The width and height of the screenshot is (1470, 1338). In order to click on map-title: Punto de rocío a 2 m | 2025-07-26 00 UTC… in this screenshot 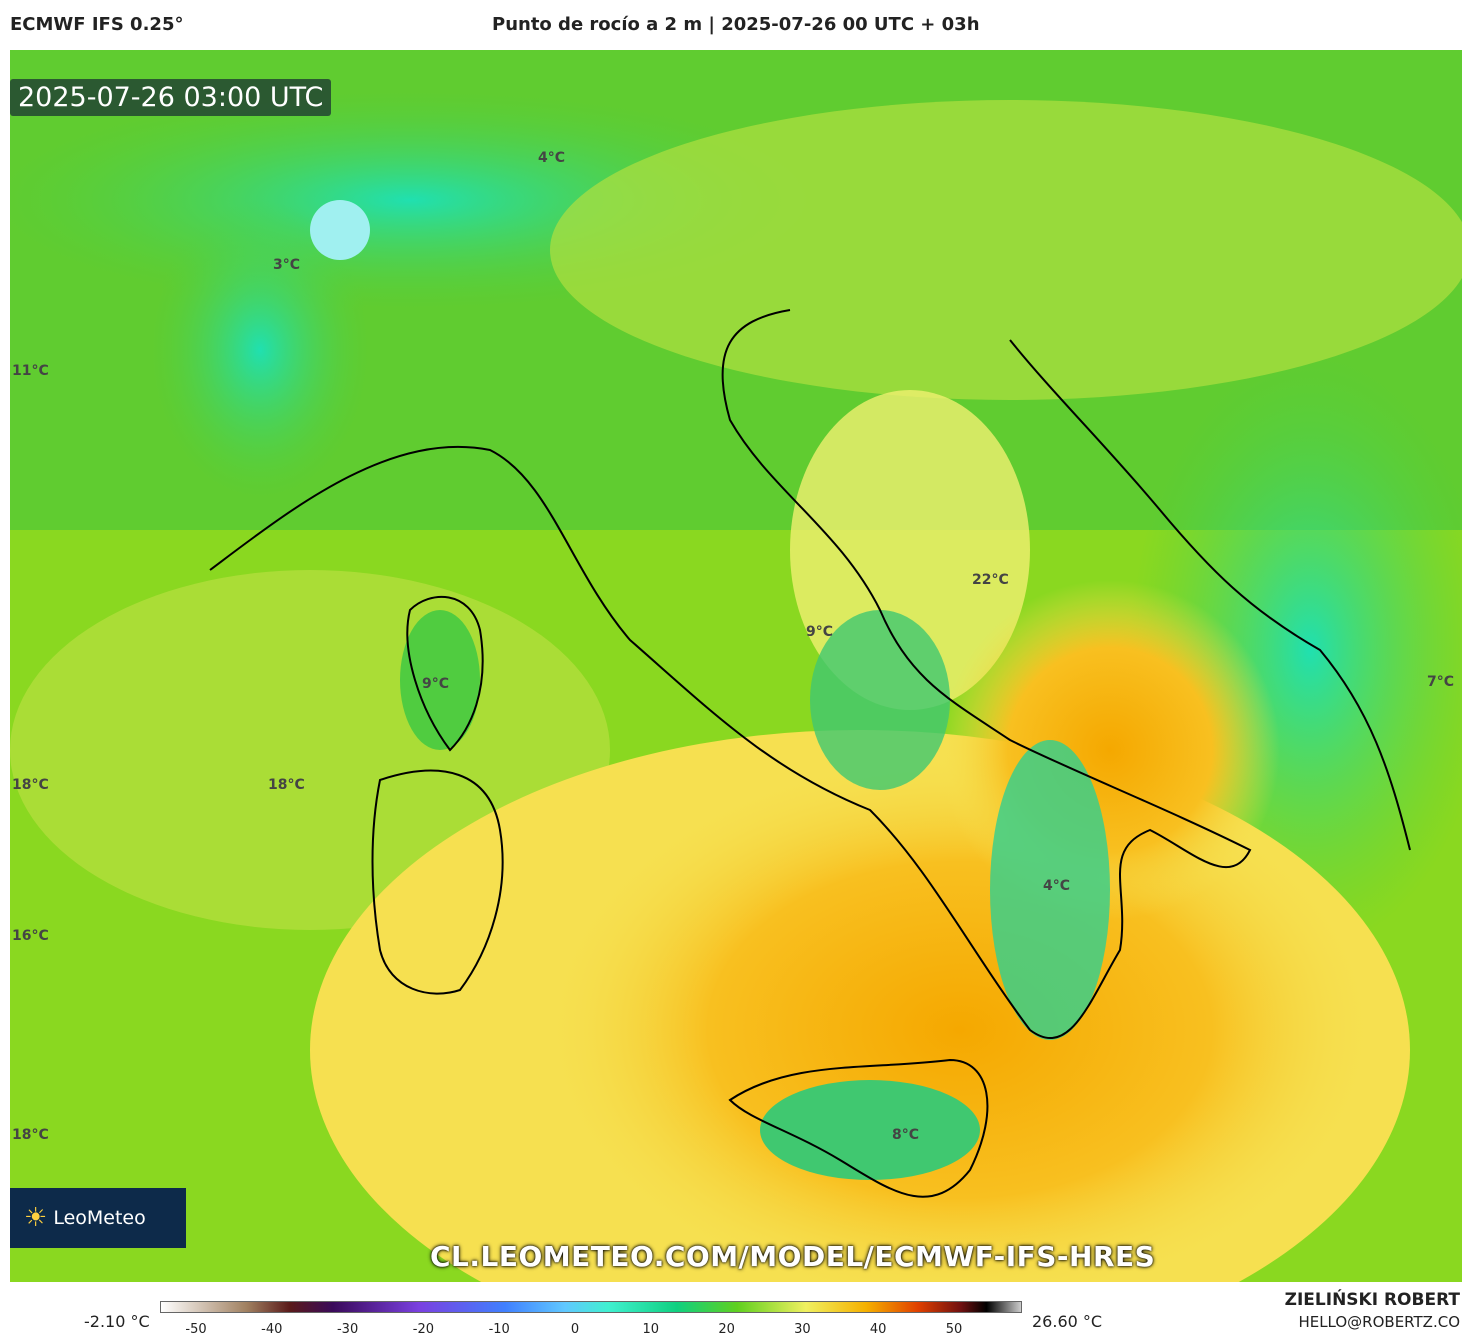, I will do `click(736, 24)`.